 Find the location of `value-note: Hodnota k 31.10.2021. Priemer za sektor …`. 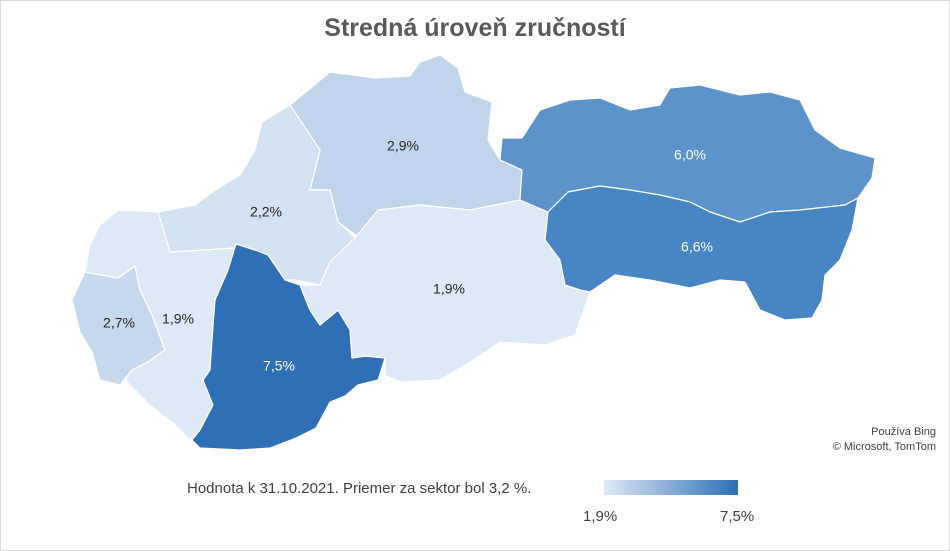

value-note: Hodnota k 31.10.2021. Priemer za sektor … is located at coordinates (359, 488).